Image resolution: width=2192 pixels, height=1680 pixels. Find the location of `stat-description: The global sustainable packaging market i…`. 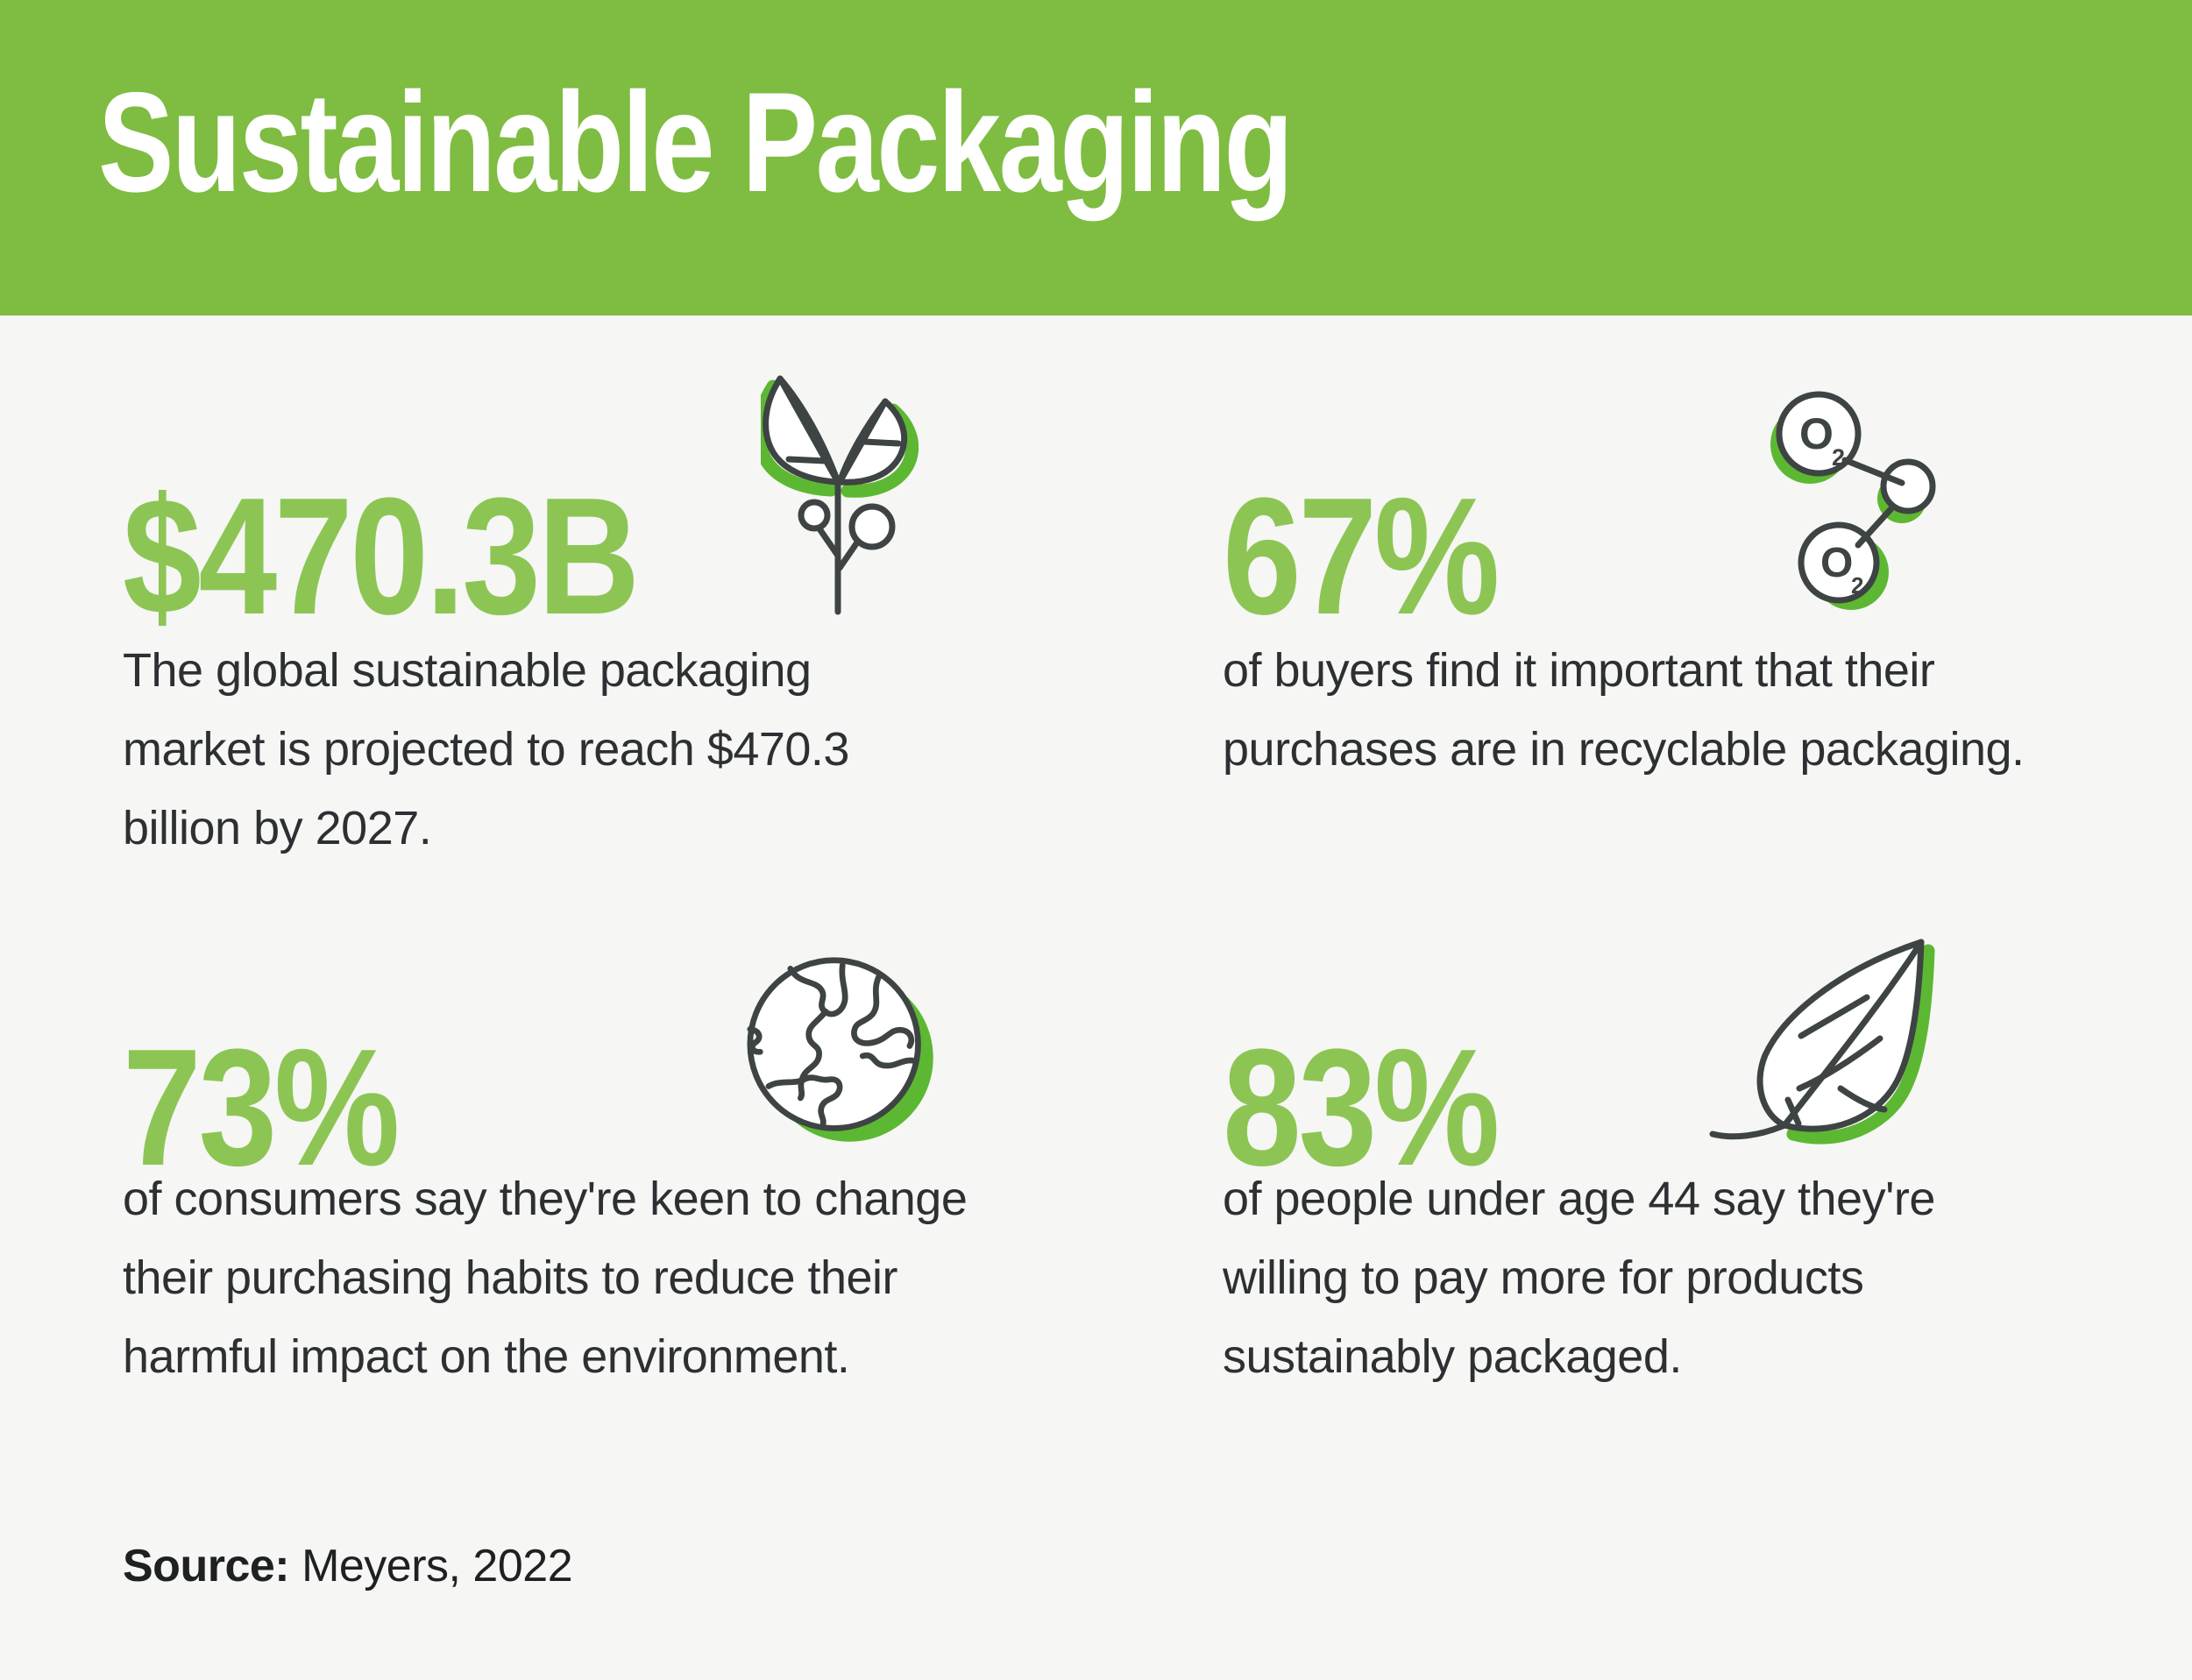

stat-description: The global sustainable packaging market i… is located at coordinates (486, 749).